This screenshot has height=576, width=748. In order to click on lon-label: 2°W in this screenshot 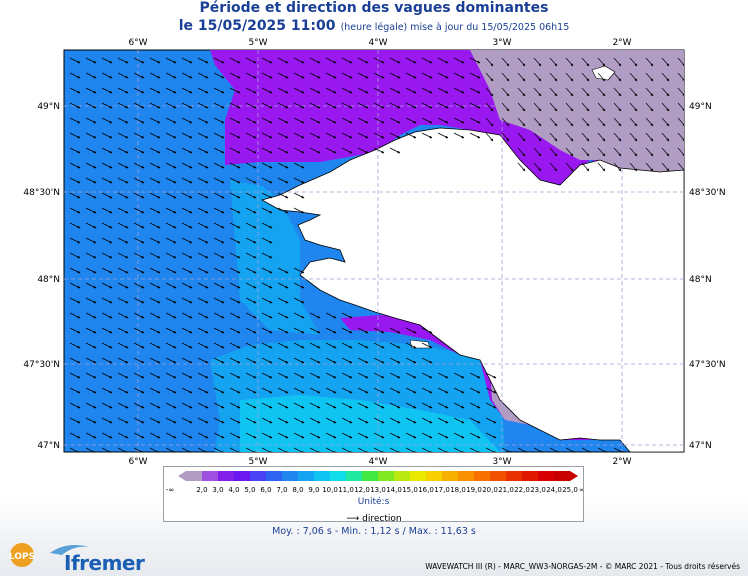, I will do `click(621, 43)`.